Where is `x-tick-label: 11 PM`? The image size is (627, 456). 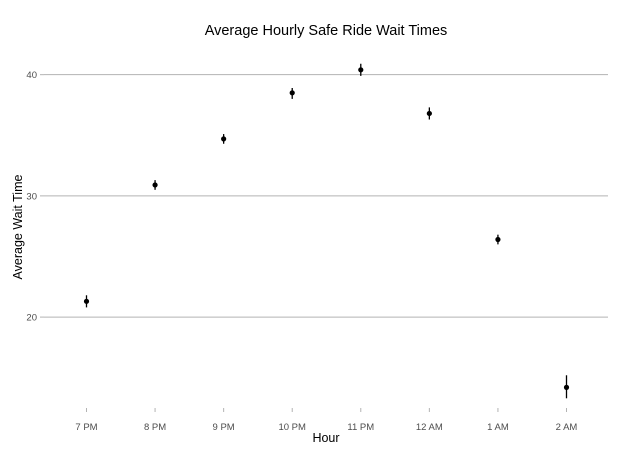
x-tick-label: 11 PM is located at coordinates (360, 427).